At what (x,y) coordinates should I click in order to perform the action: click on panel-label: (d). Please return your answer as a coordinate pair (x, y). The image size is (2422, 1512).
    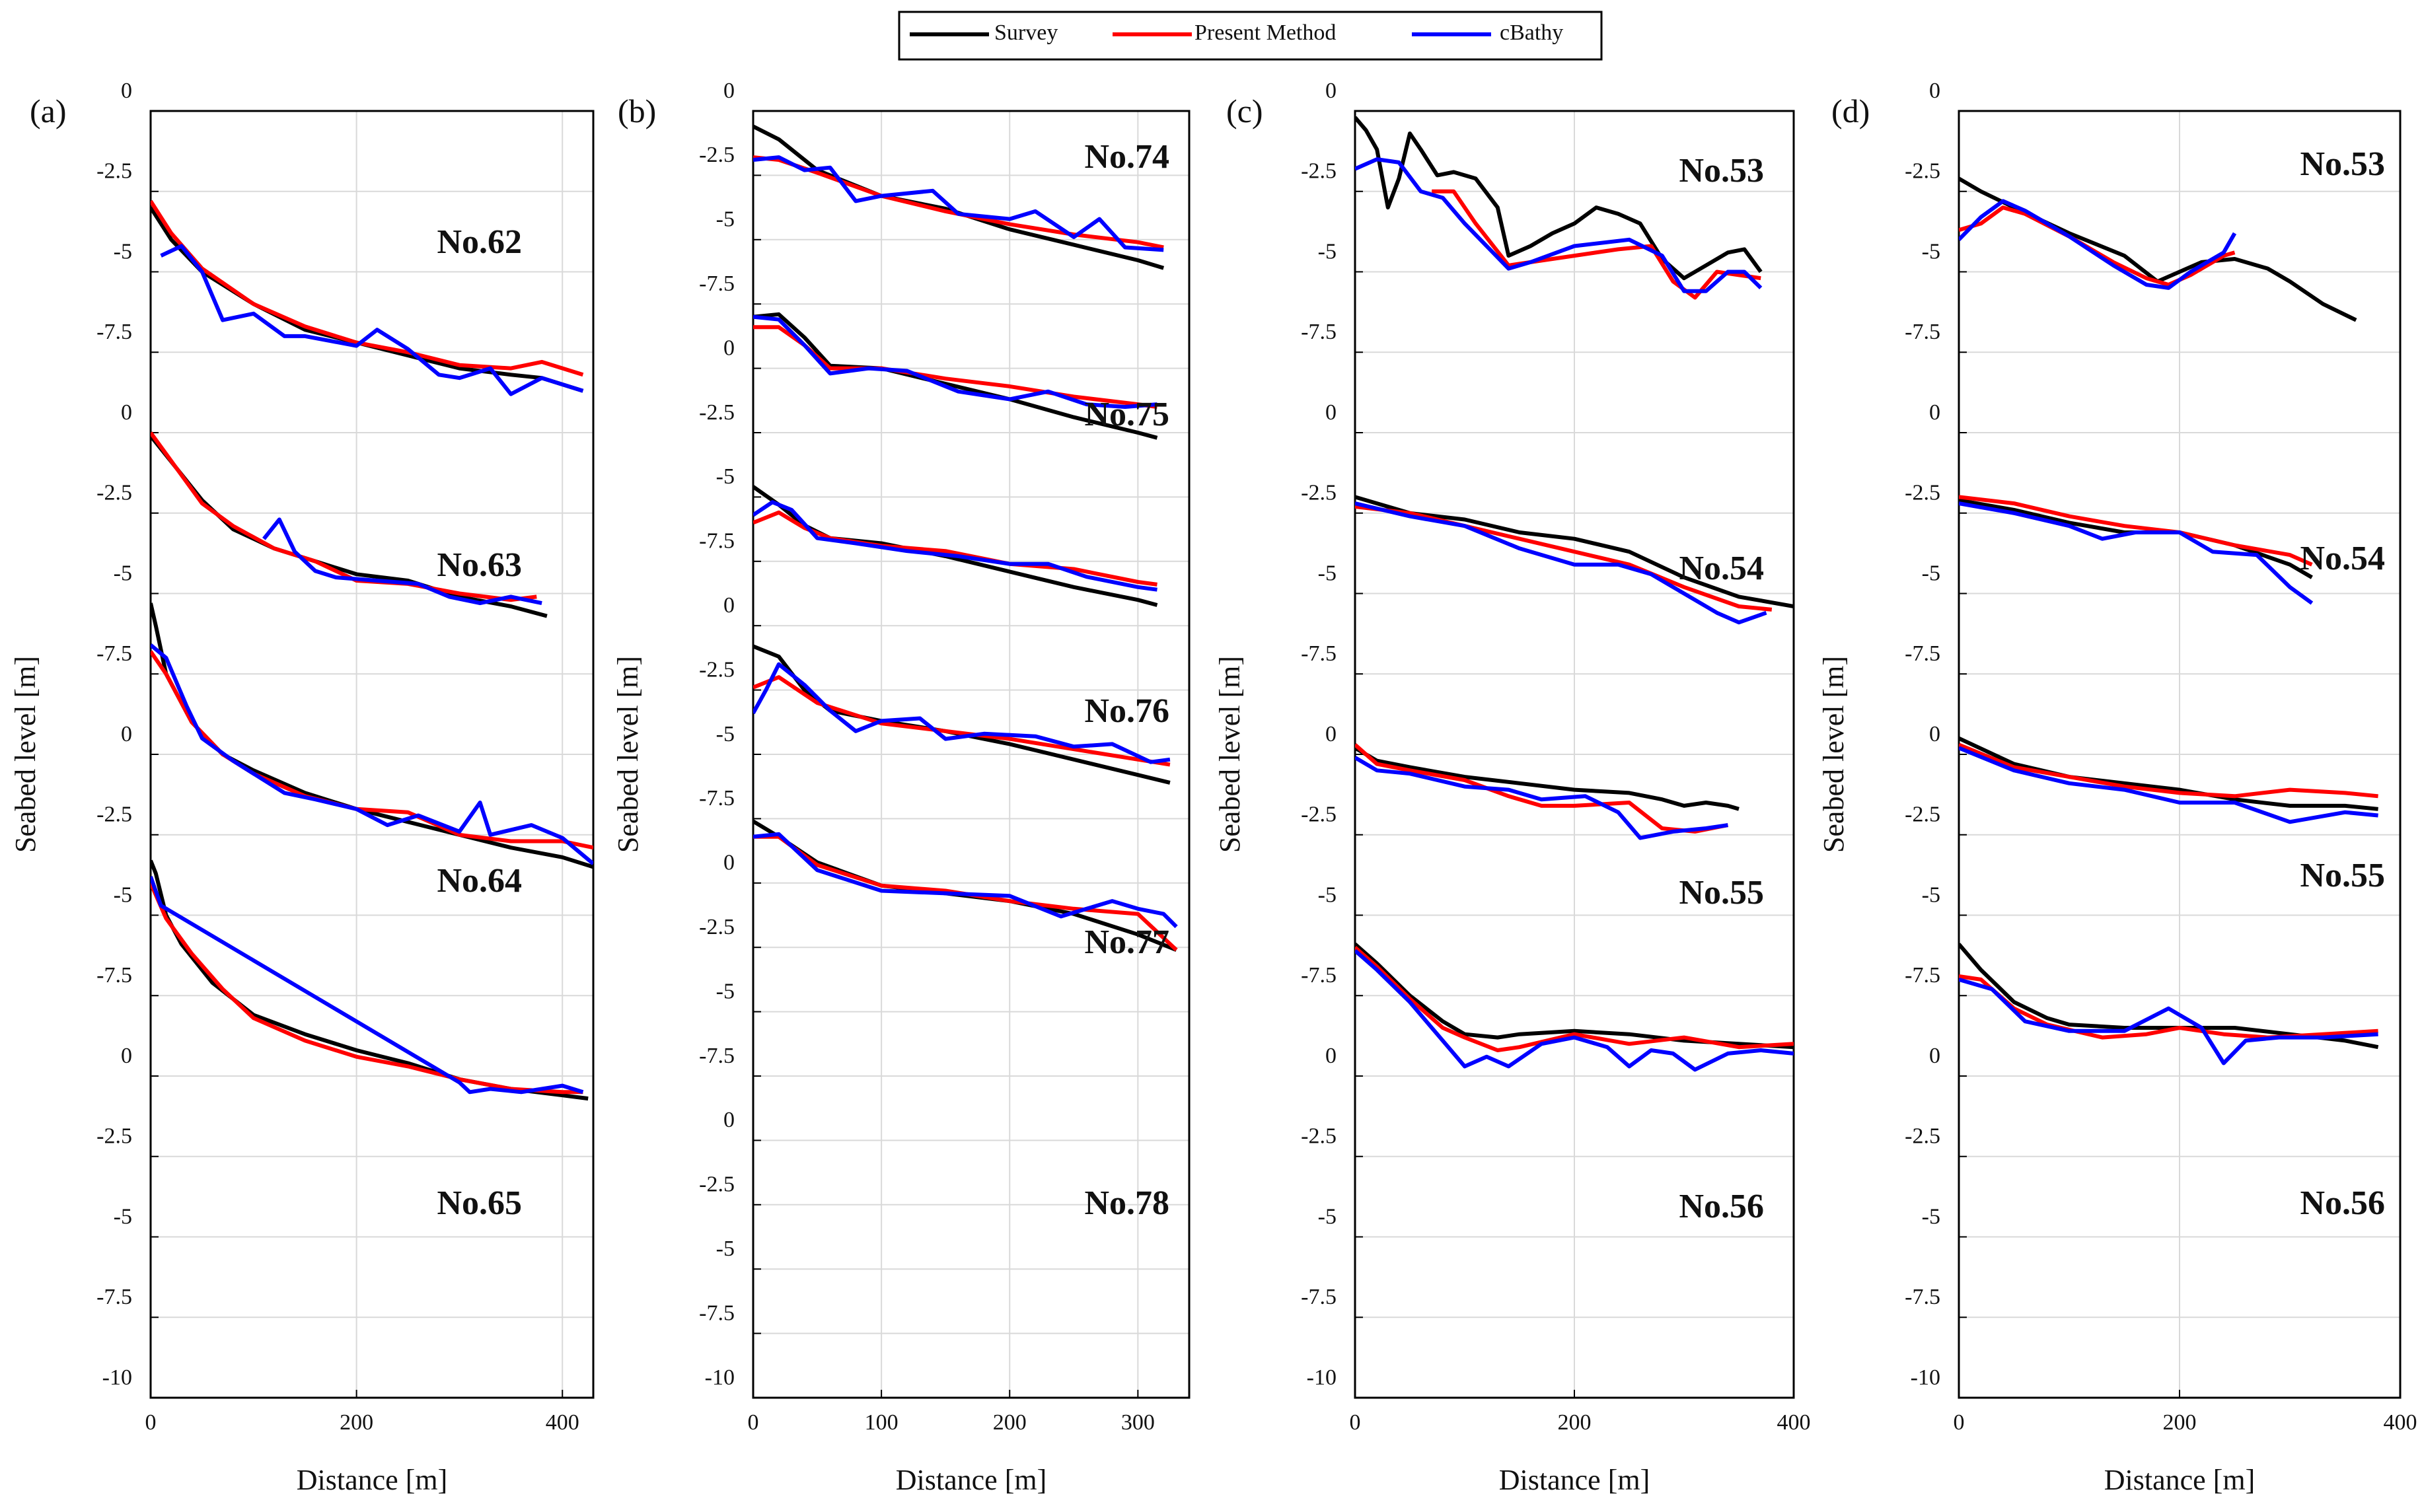
    Looking at the image, I should click on (1851, 111).